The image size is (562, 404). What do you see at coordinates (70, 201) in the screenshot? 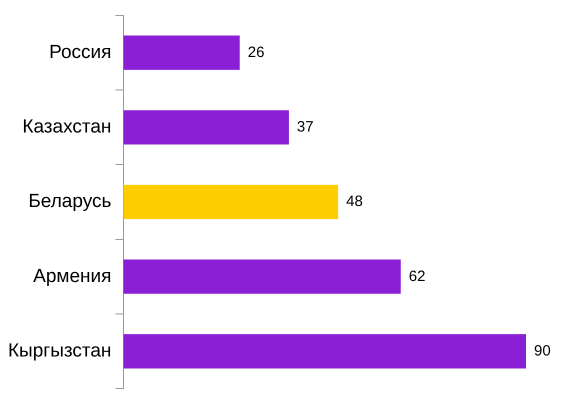
I see `y-tick-label: Беларусь` at bounding box center [70, 201].